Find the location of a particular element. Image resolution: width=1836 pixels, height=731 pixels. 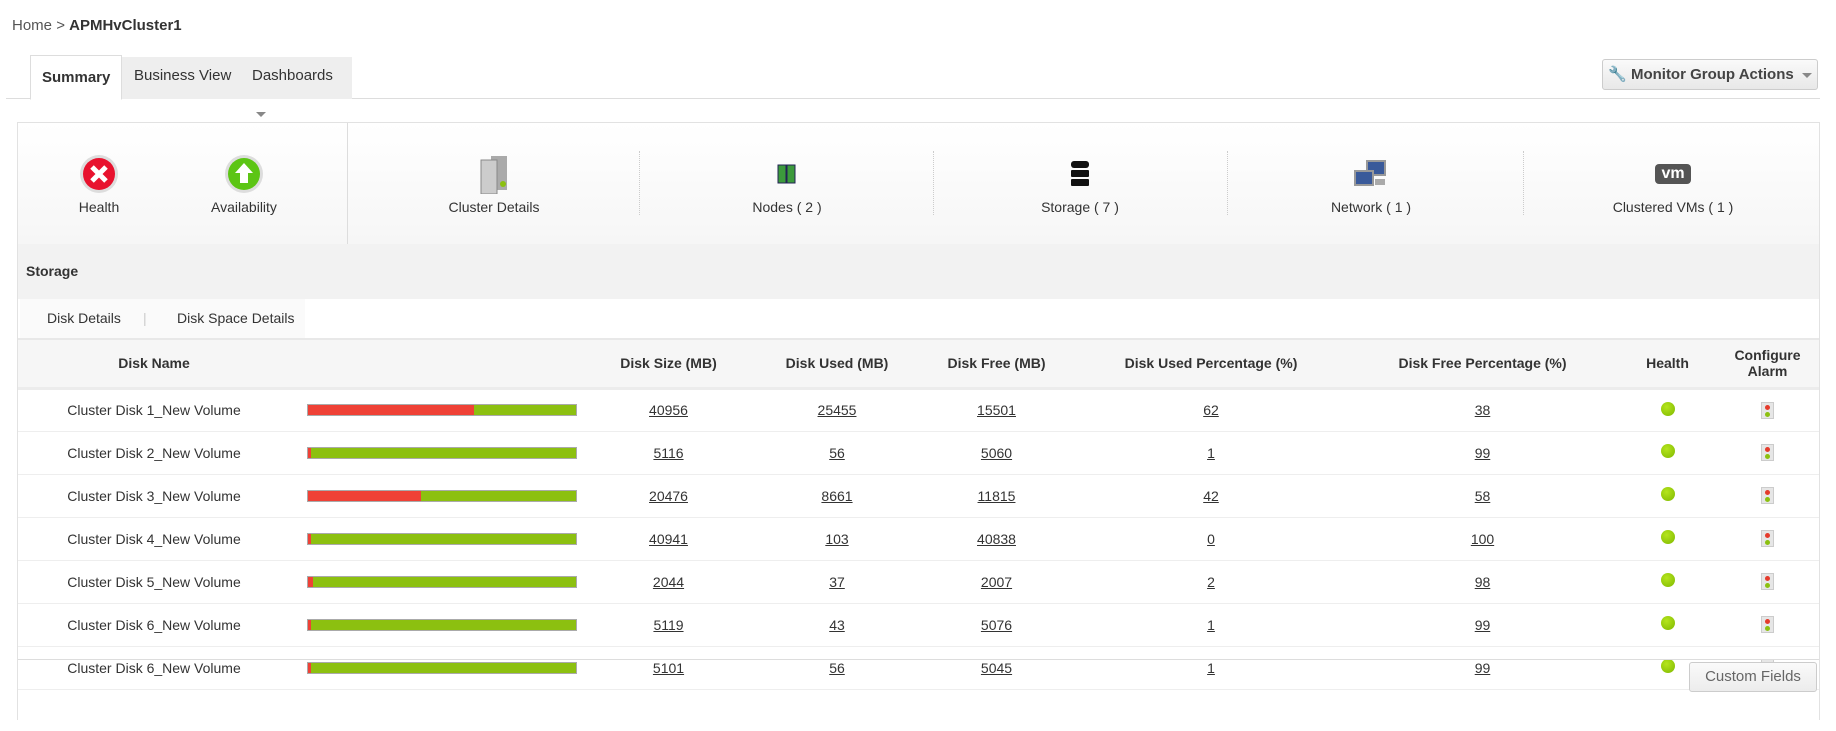

disk-used-pct-link: 2 is located at coordinates (1211, 581).